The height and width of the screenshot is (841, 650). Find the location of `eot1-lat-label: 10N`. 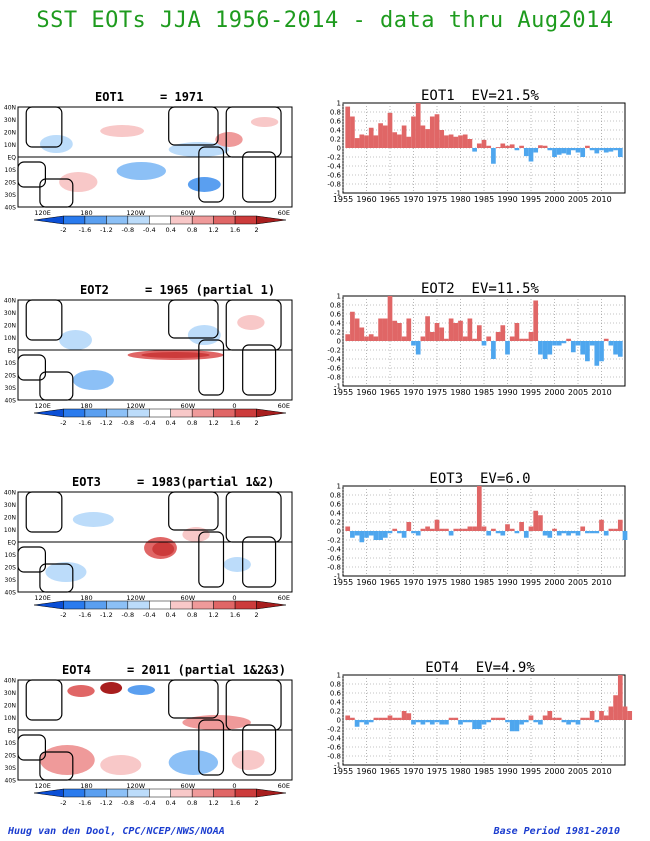

eot1-lat-label: 10N is located at coordinates (10, 145).